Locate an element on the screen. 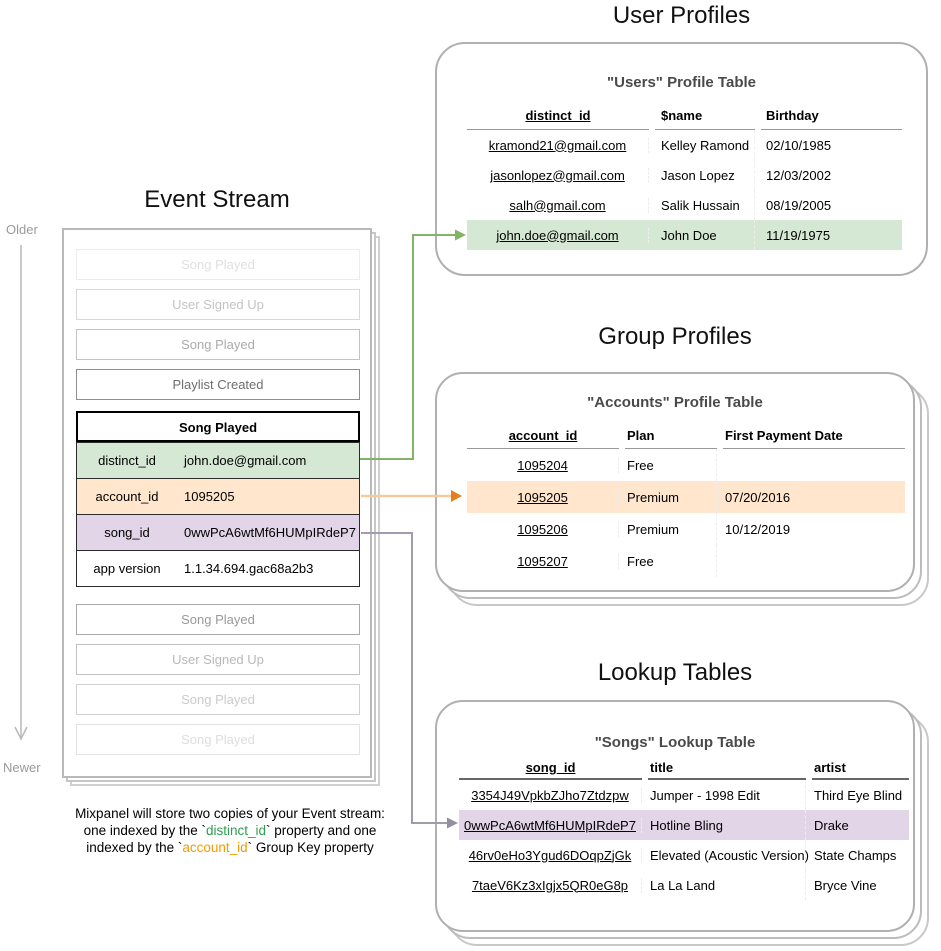  table-row-highlighted: john.doe@gmail.com John Doe 11/19/1975 is located at coordinates (684, 235).